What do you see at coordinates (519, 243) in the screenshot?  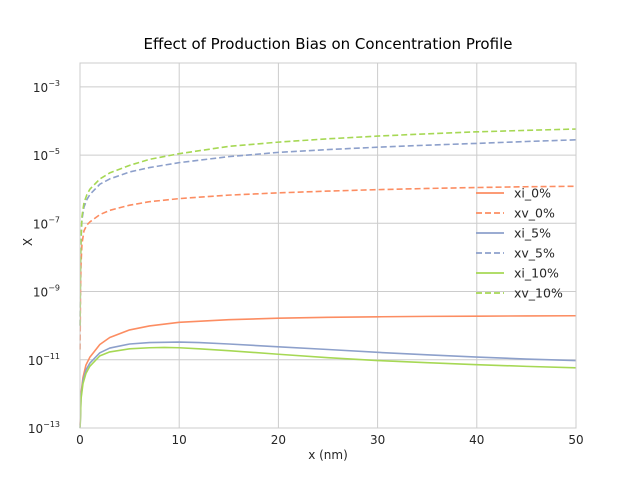 I see `legend: xi_0% xv_0% xi_5% xv_5% xi_10% xv_10%` at bounding box center [519, 243].